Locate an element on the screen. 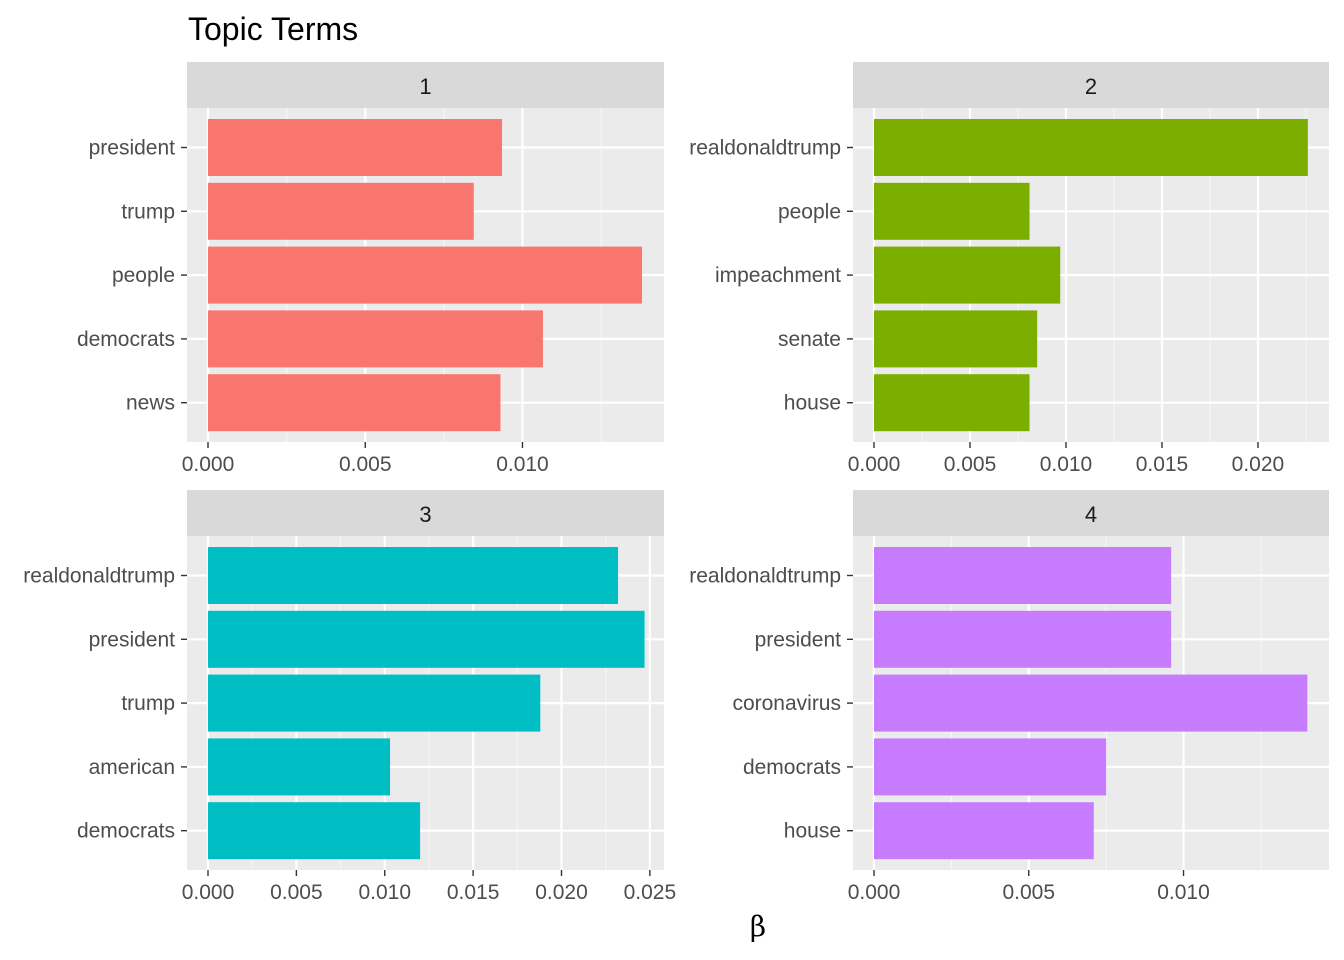 This screenshot has width=1344, height=960. facet-strip-label: 3 is located at coordinates (425, 514).